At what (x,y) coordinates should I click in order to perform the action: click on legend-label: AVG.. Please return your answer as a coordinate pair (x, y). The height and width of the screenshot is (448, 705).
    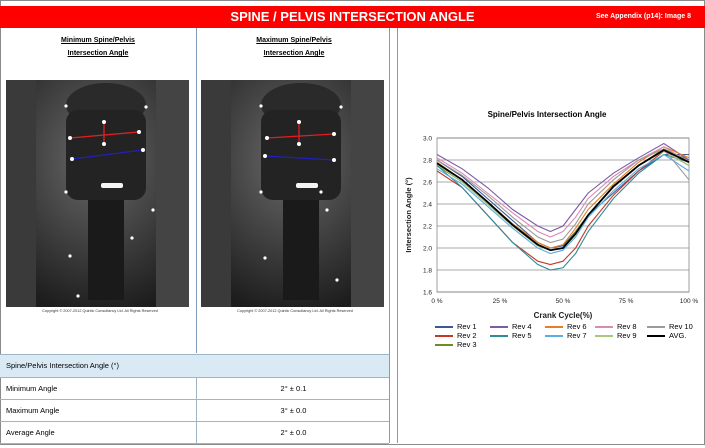
    Looking at the image, I should click on (678, 335).